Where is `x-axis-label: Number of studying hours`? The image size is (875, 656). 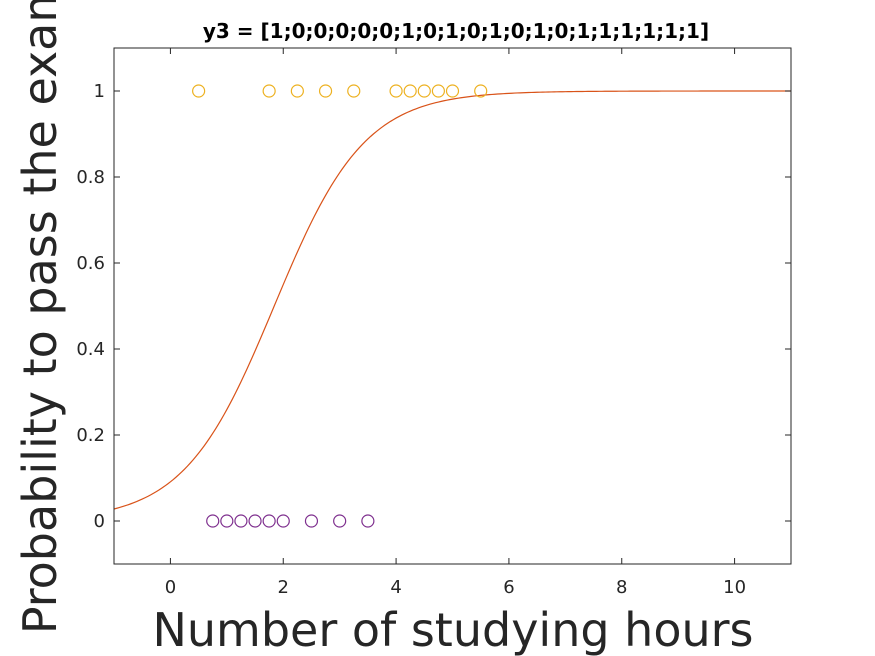
x-axis-label: Number of studying hours is located at coordinates (452, 629).